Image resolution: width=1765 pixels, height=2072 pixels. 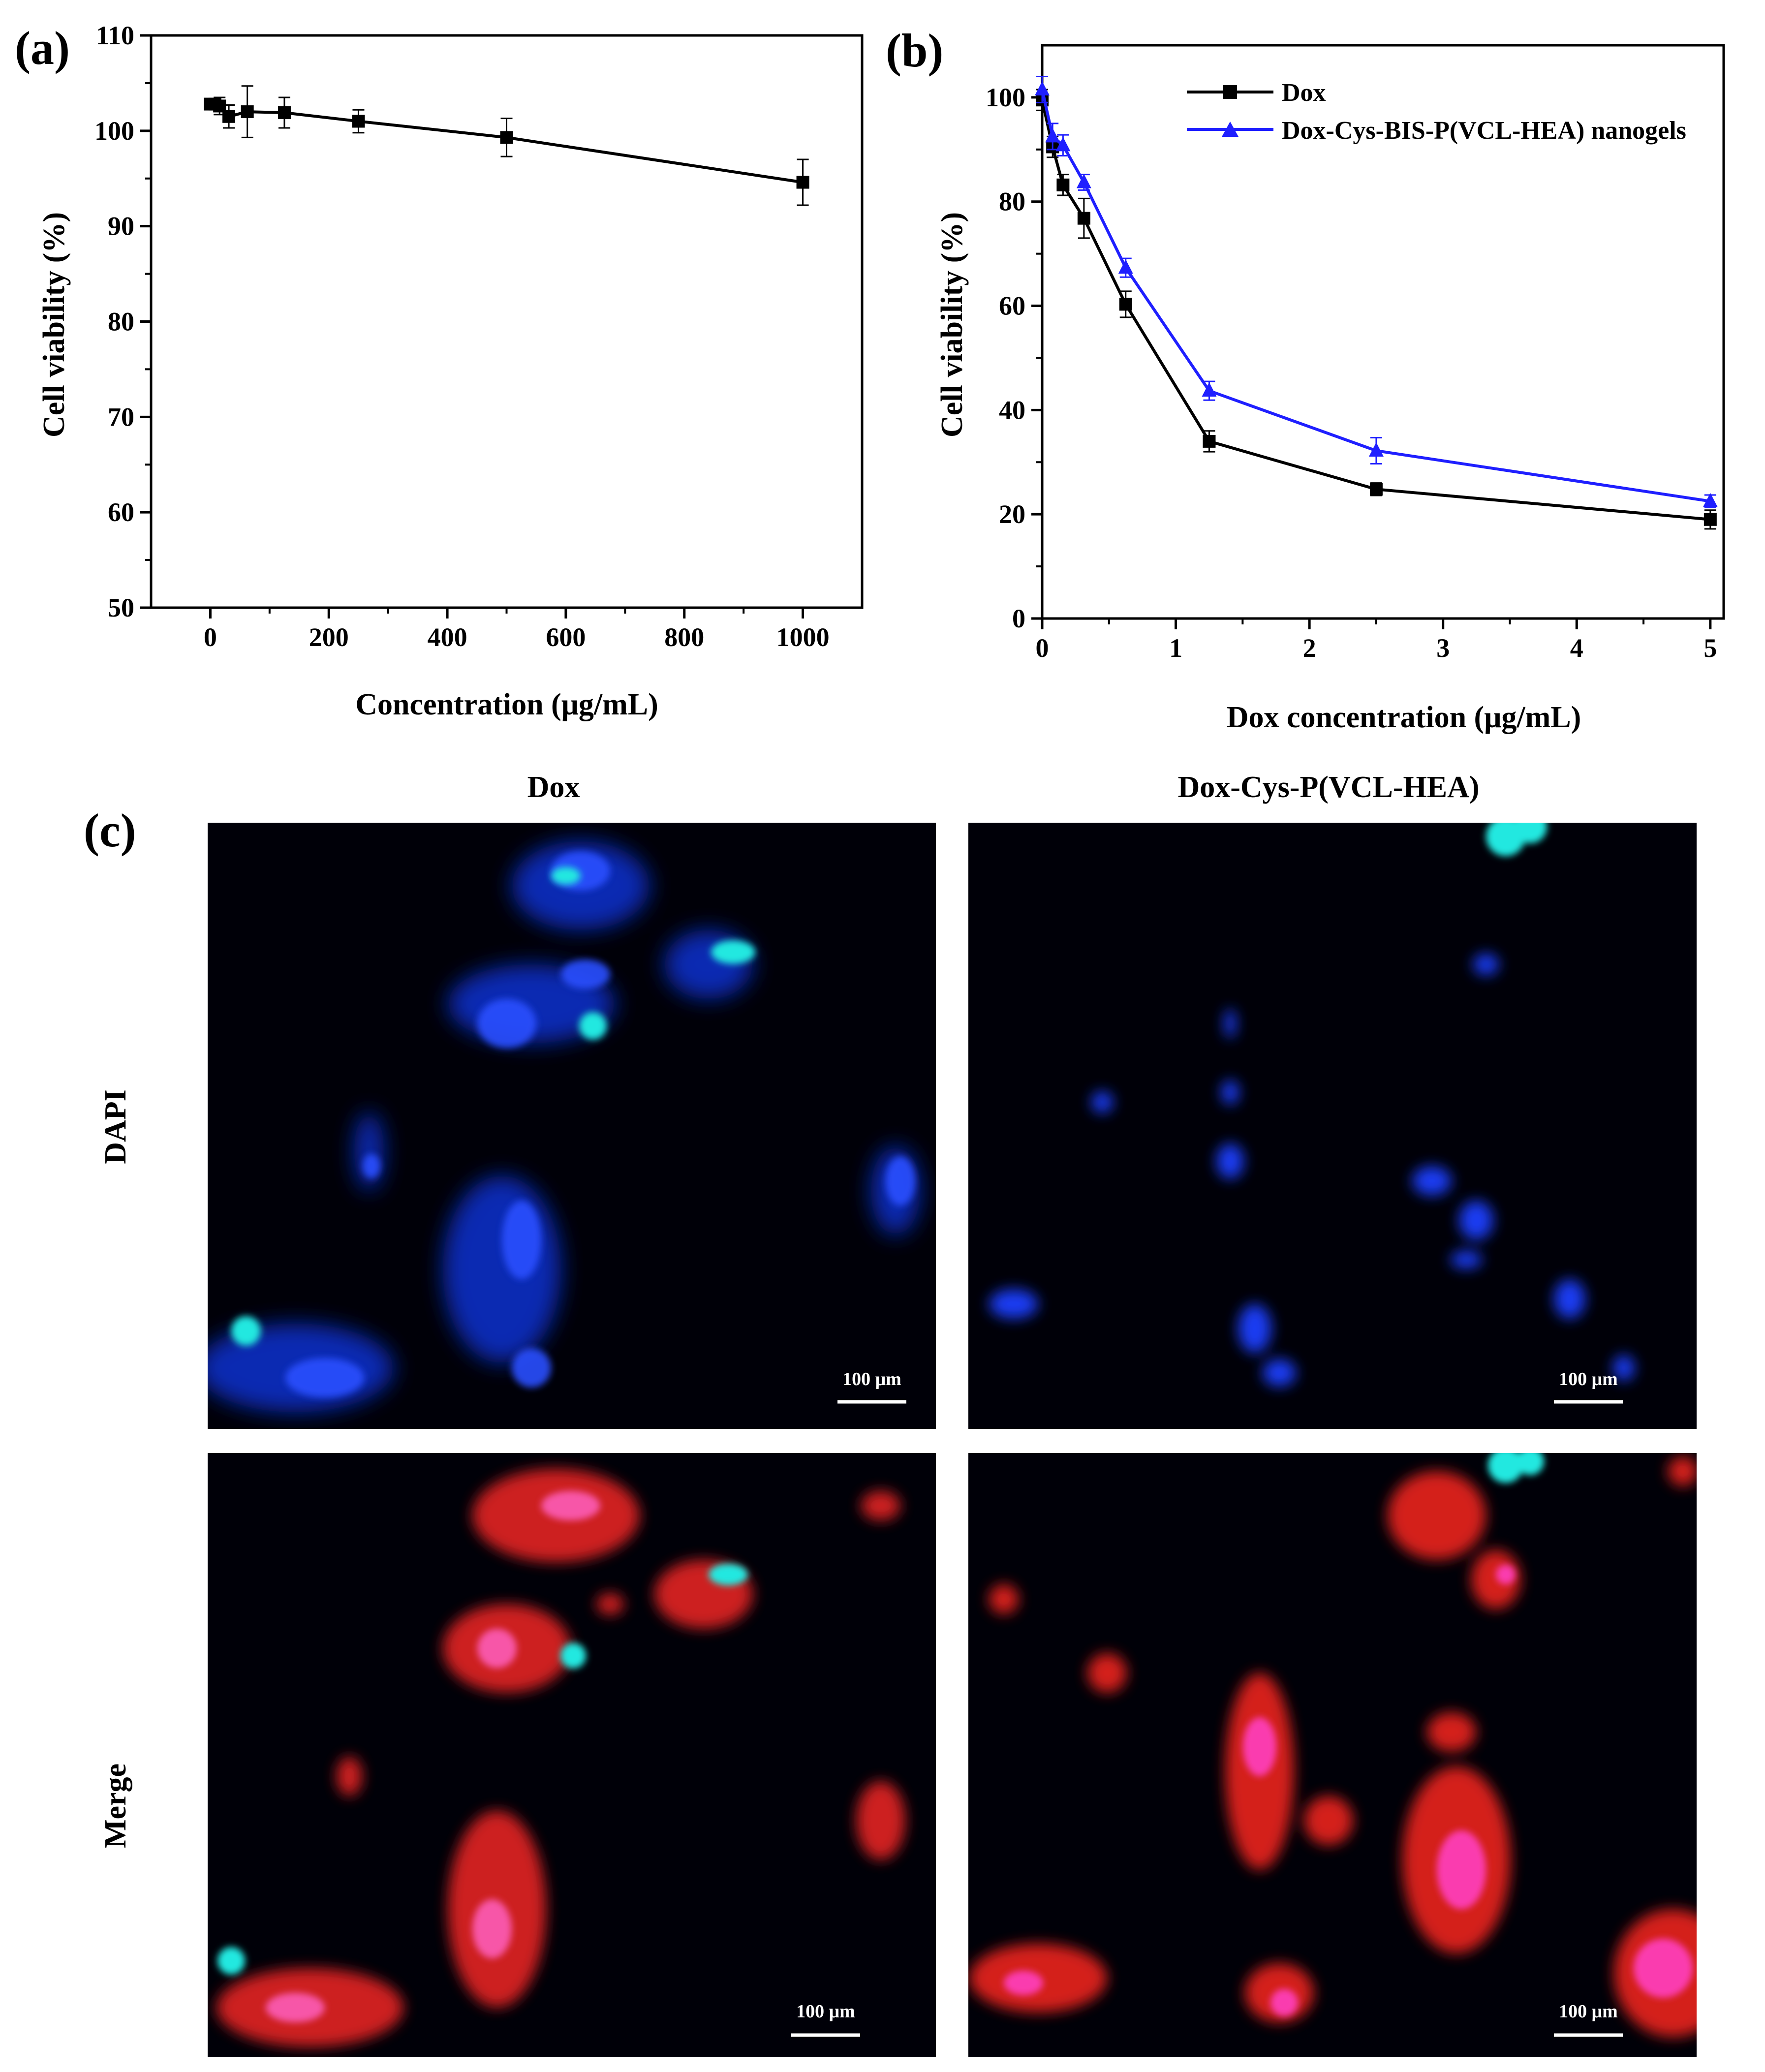 I want to click on y-tick-label-a: 90, so click(x=121, y=227).